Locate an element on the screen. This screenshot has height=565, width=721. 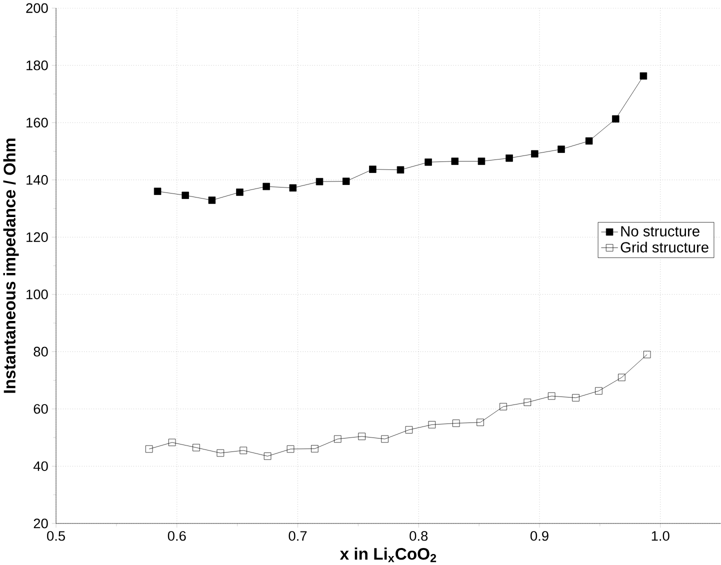
y-tick-label: 200 is located at coordinates (37, 8).